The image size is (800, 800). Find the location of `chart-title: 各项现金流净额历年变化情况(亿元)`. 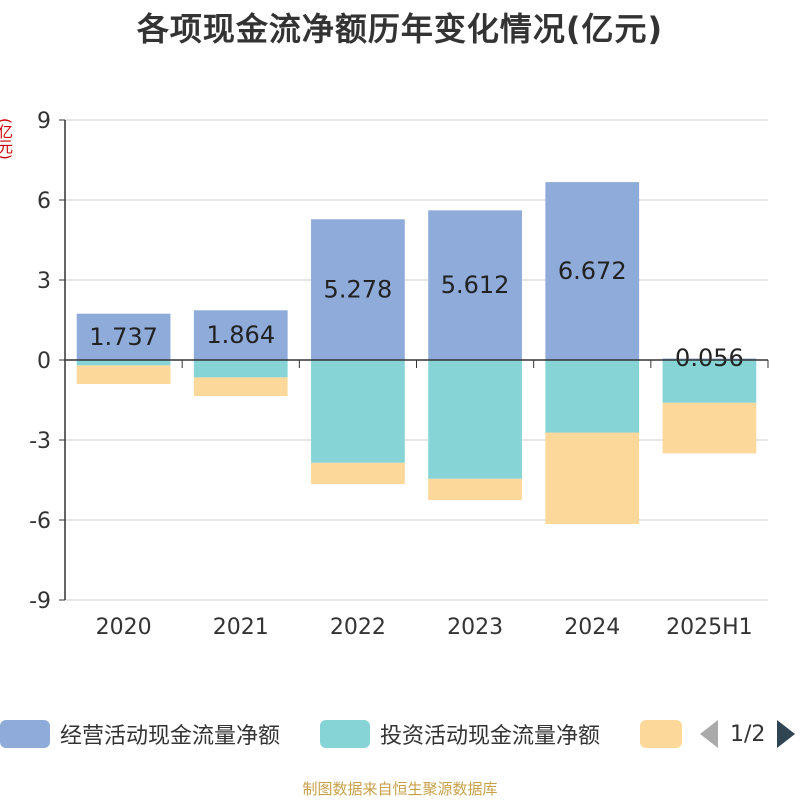

chart-title: 各项现金流净额历年变化情况(亿元) is located at coordinates (400, 29).